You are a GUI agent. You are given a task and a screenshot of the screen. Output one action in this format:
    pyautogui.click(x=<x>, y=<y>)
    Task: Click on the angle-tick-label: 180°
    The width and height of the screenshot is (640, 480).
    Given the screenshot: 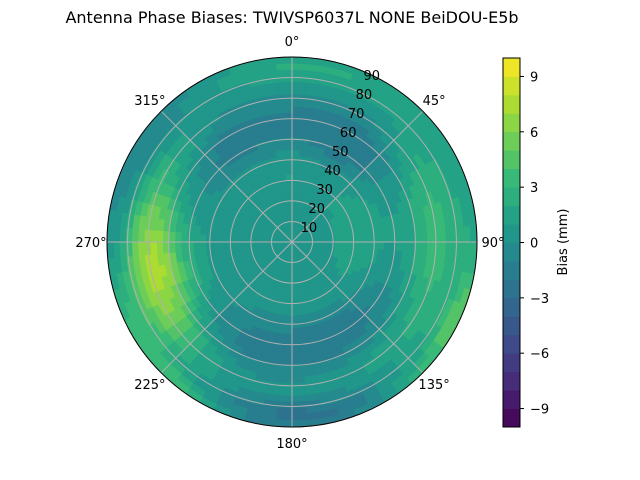 What is the action you would take?
    pyautogui.click(x=291, y=444)
    